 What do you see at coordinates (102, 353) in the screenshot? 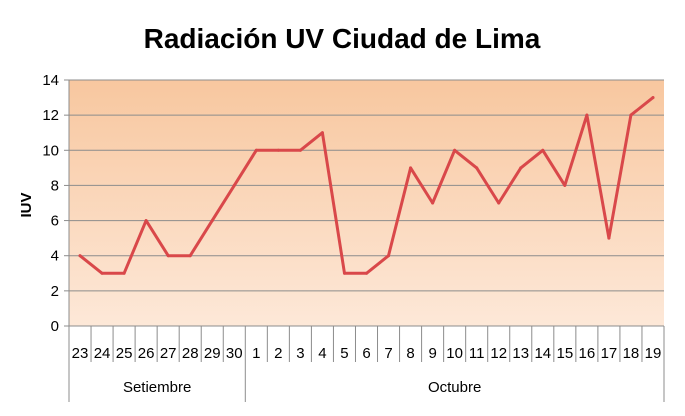
I see `x-tick-label: 24` at bounding box center [102, 353].